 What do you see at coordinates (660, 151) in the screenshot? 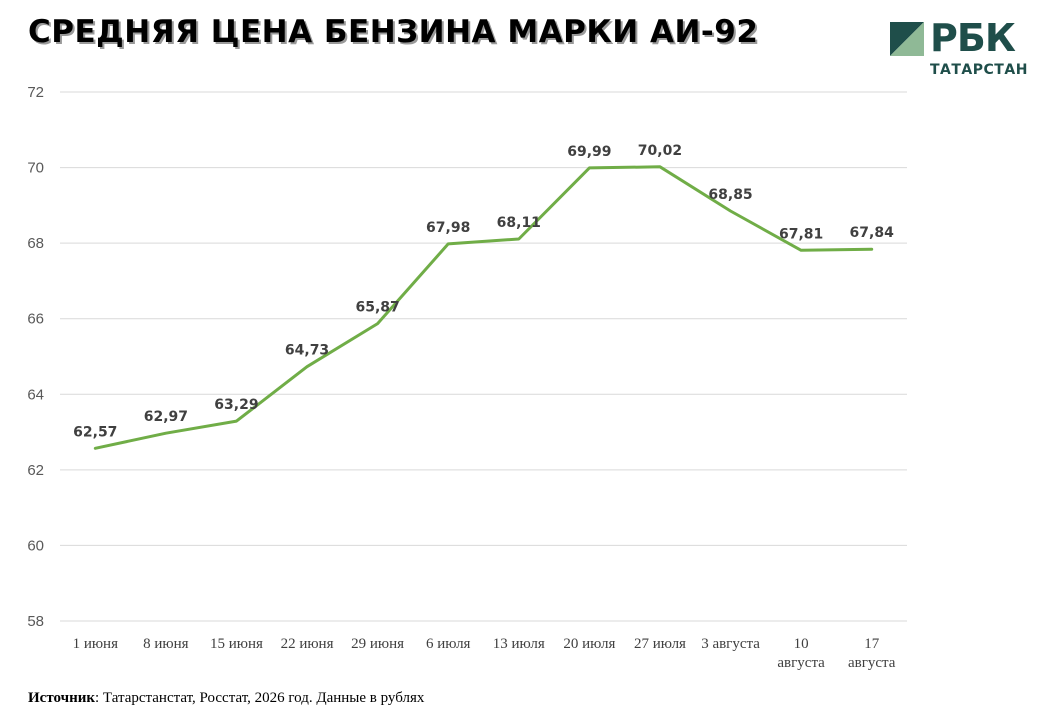
I see `data-label-8: 70,02` at bounding box center [660, 151].